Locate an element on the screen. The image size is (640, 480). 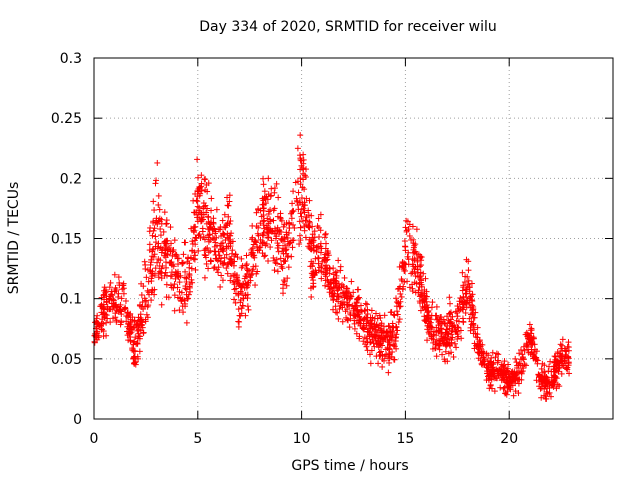
y-tick-label: 0.2 is located at coordinates (71, 179).